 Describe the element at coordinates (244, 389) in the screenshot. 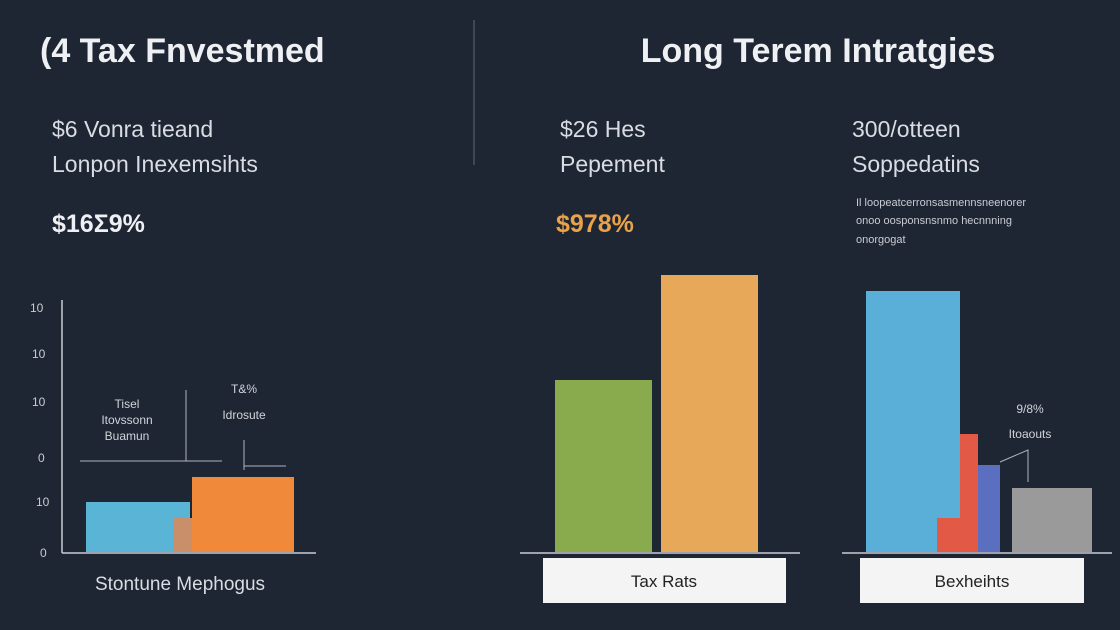

I see `note: T&%` at that location.